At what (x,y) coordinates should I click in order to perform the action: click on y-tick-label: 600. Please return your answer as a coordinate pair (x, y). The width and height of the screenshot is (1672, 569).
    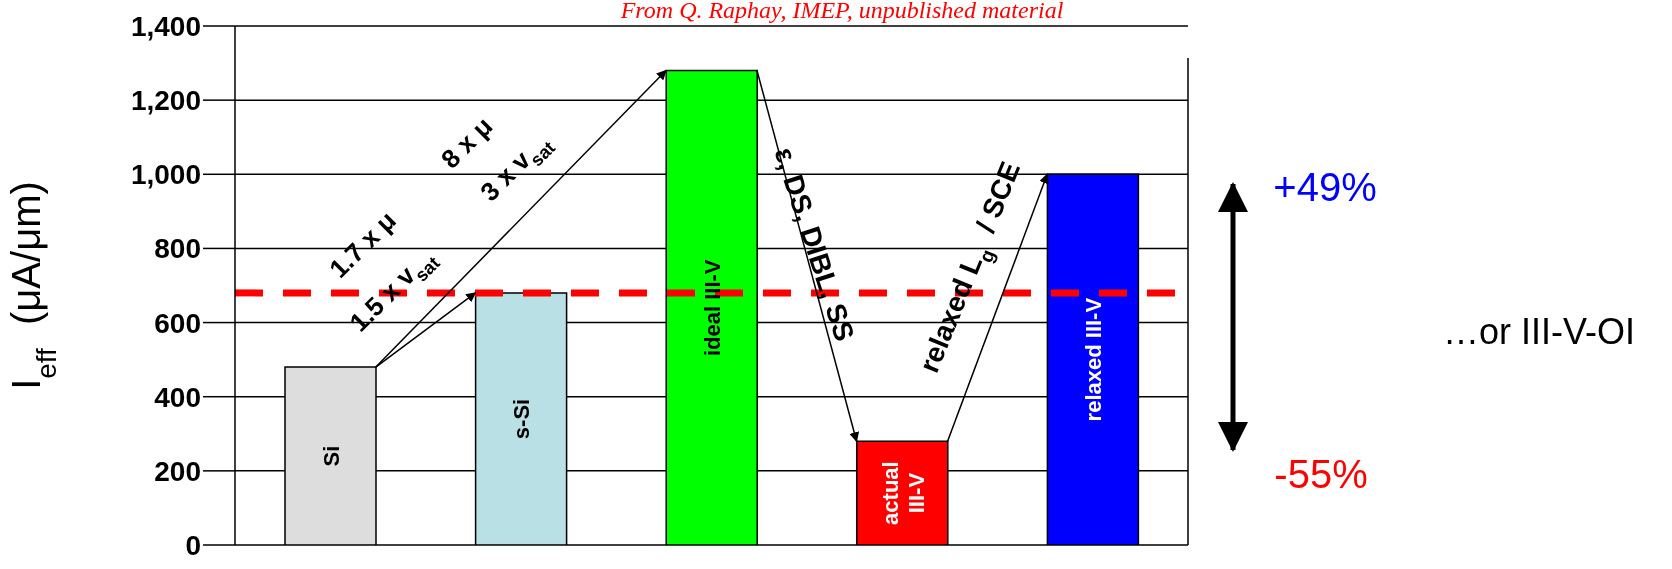
    Looking at the image, I should click on (177, 323).